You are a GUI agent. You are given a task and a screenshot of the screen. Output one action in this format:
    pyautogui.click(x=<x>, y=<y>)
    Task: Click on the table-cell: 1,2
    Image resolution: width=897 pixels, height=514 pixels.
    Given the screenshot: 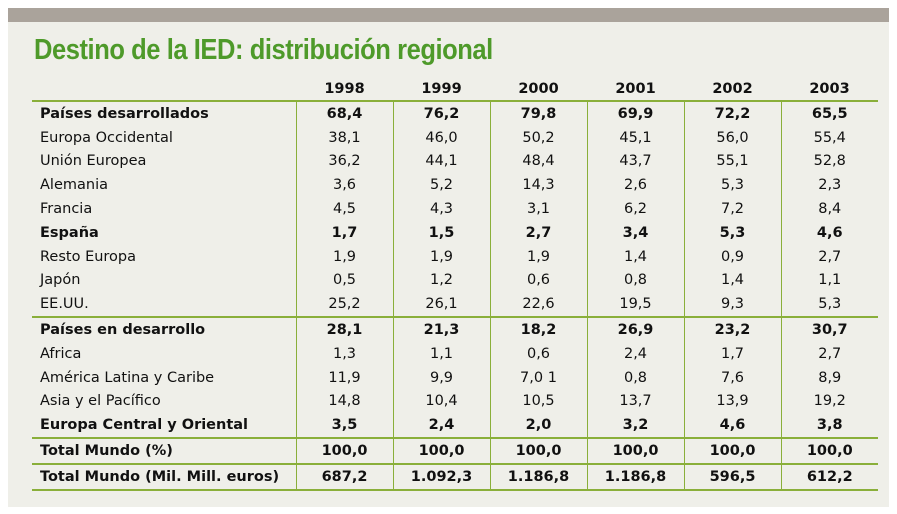 What is the action you would take?
    pyautogui.click(x=441, y=280)
    